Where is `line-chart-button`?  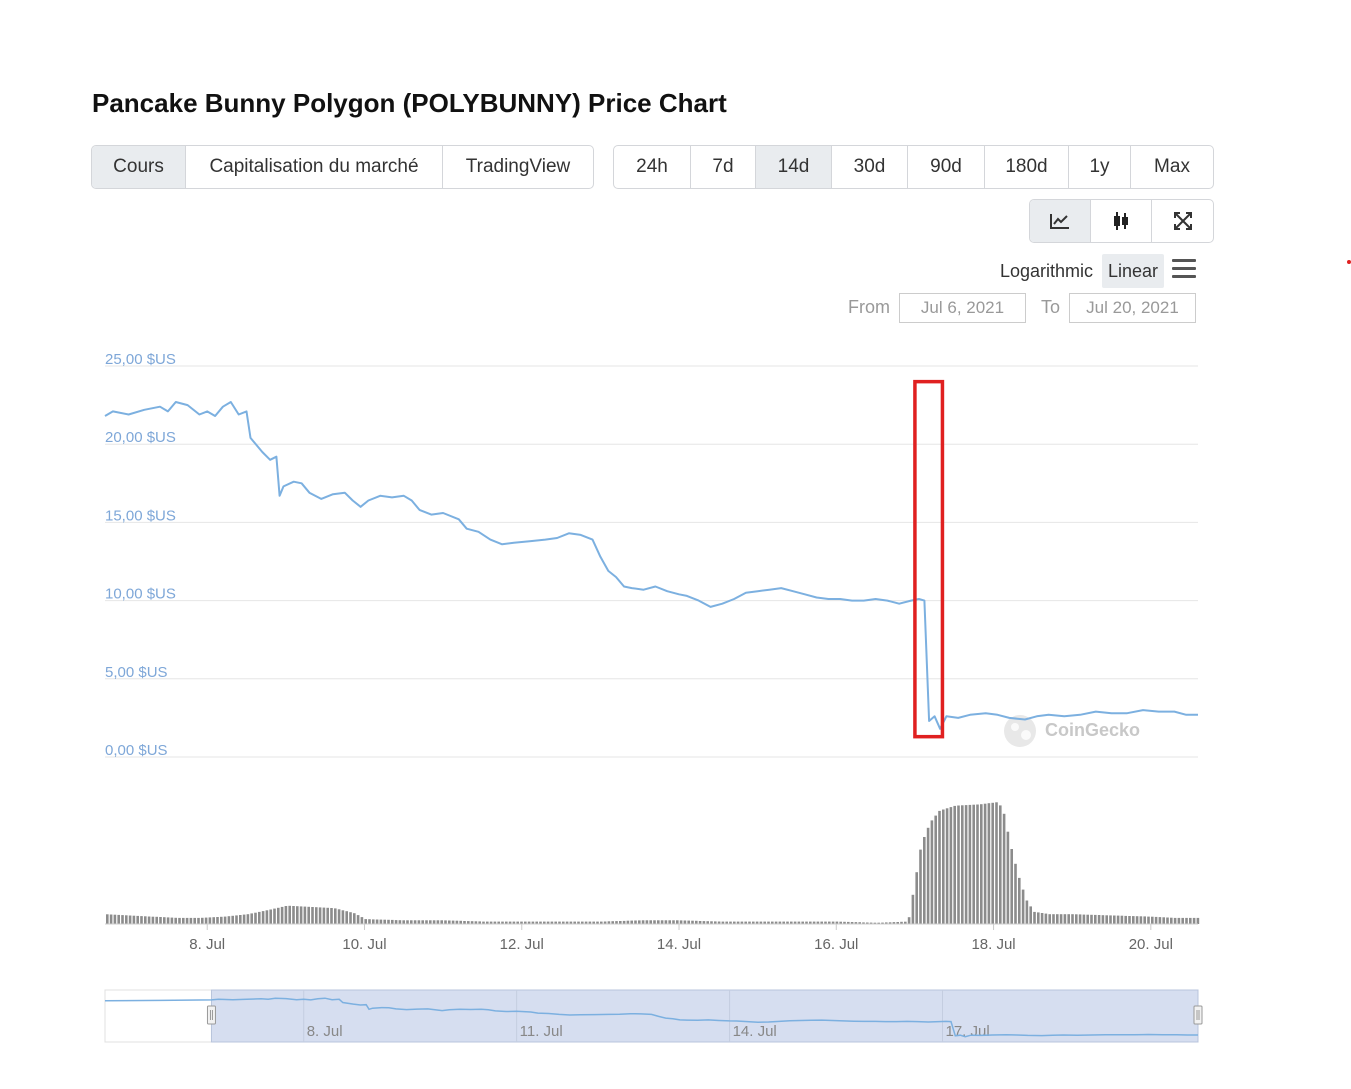 line-chart-button is located at coordinates (1060, 221).